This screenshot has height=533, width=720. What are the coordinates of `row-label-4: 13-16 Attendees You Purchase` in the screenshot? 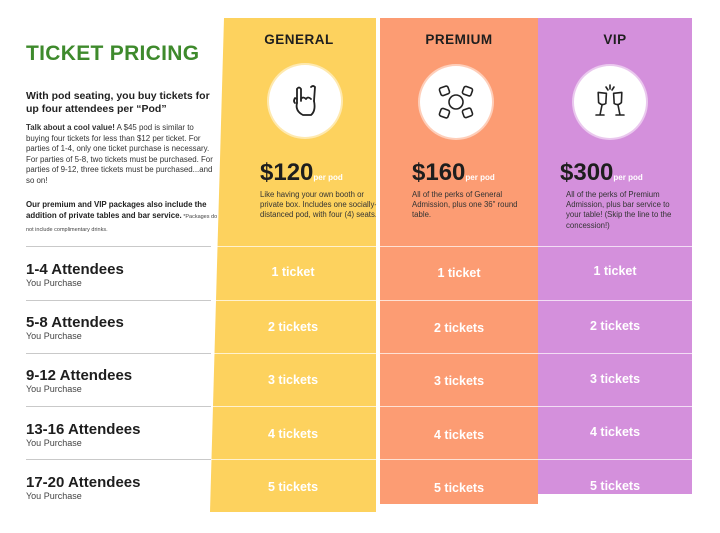 It's located at (118, 435).